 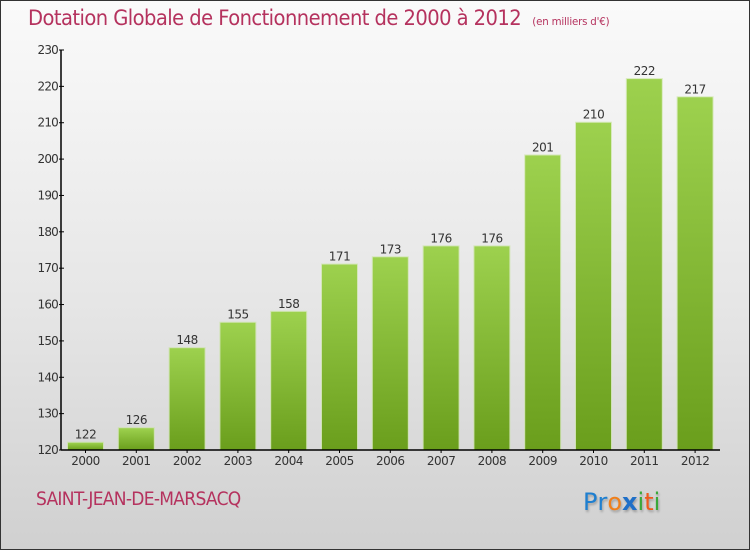 I want to click on data-label-2007: 176, so click(x=440, y=238).